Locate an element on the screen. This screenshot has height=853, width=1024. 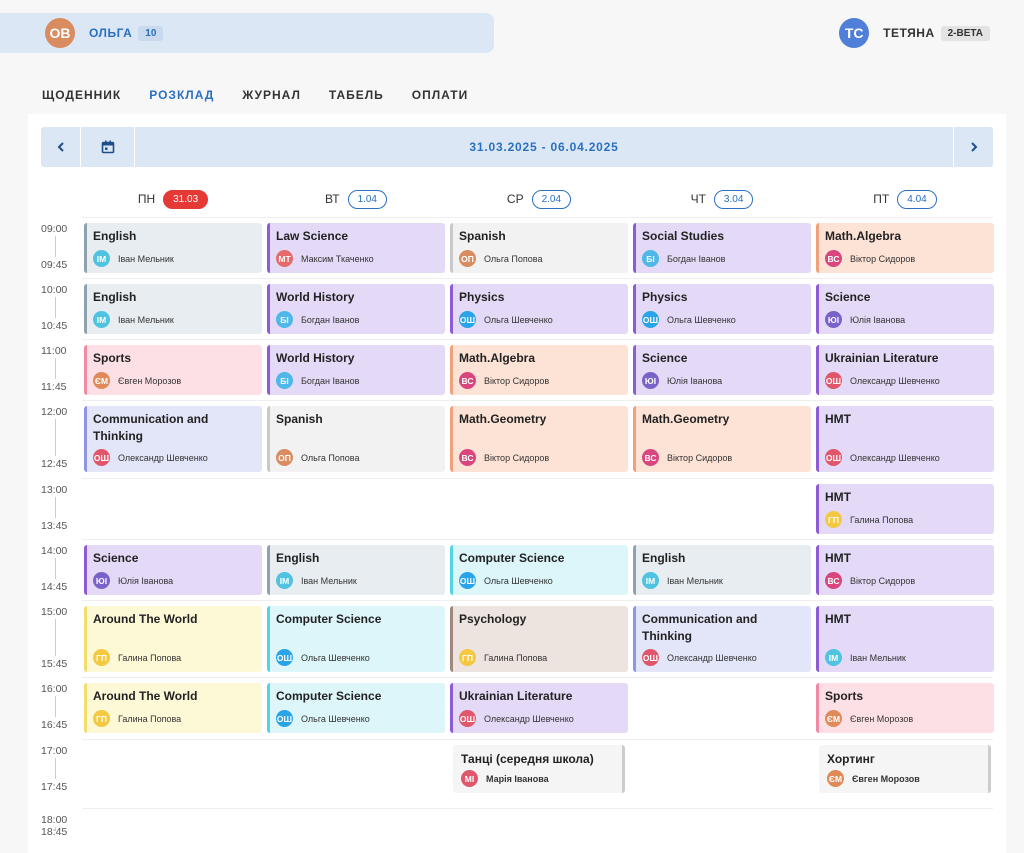
teacher-name: Віктор Сидоров is located at coordinates (700, 457).